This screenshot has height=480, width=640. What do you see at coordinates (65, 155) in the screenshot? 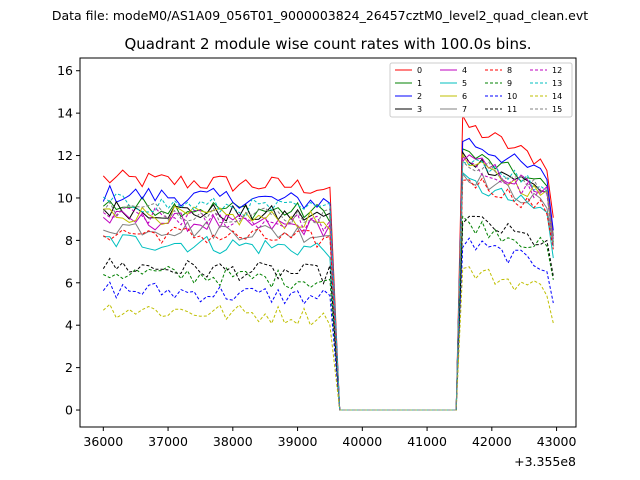
I see `y-tick-label: 12` at bounding box center [65, 155].